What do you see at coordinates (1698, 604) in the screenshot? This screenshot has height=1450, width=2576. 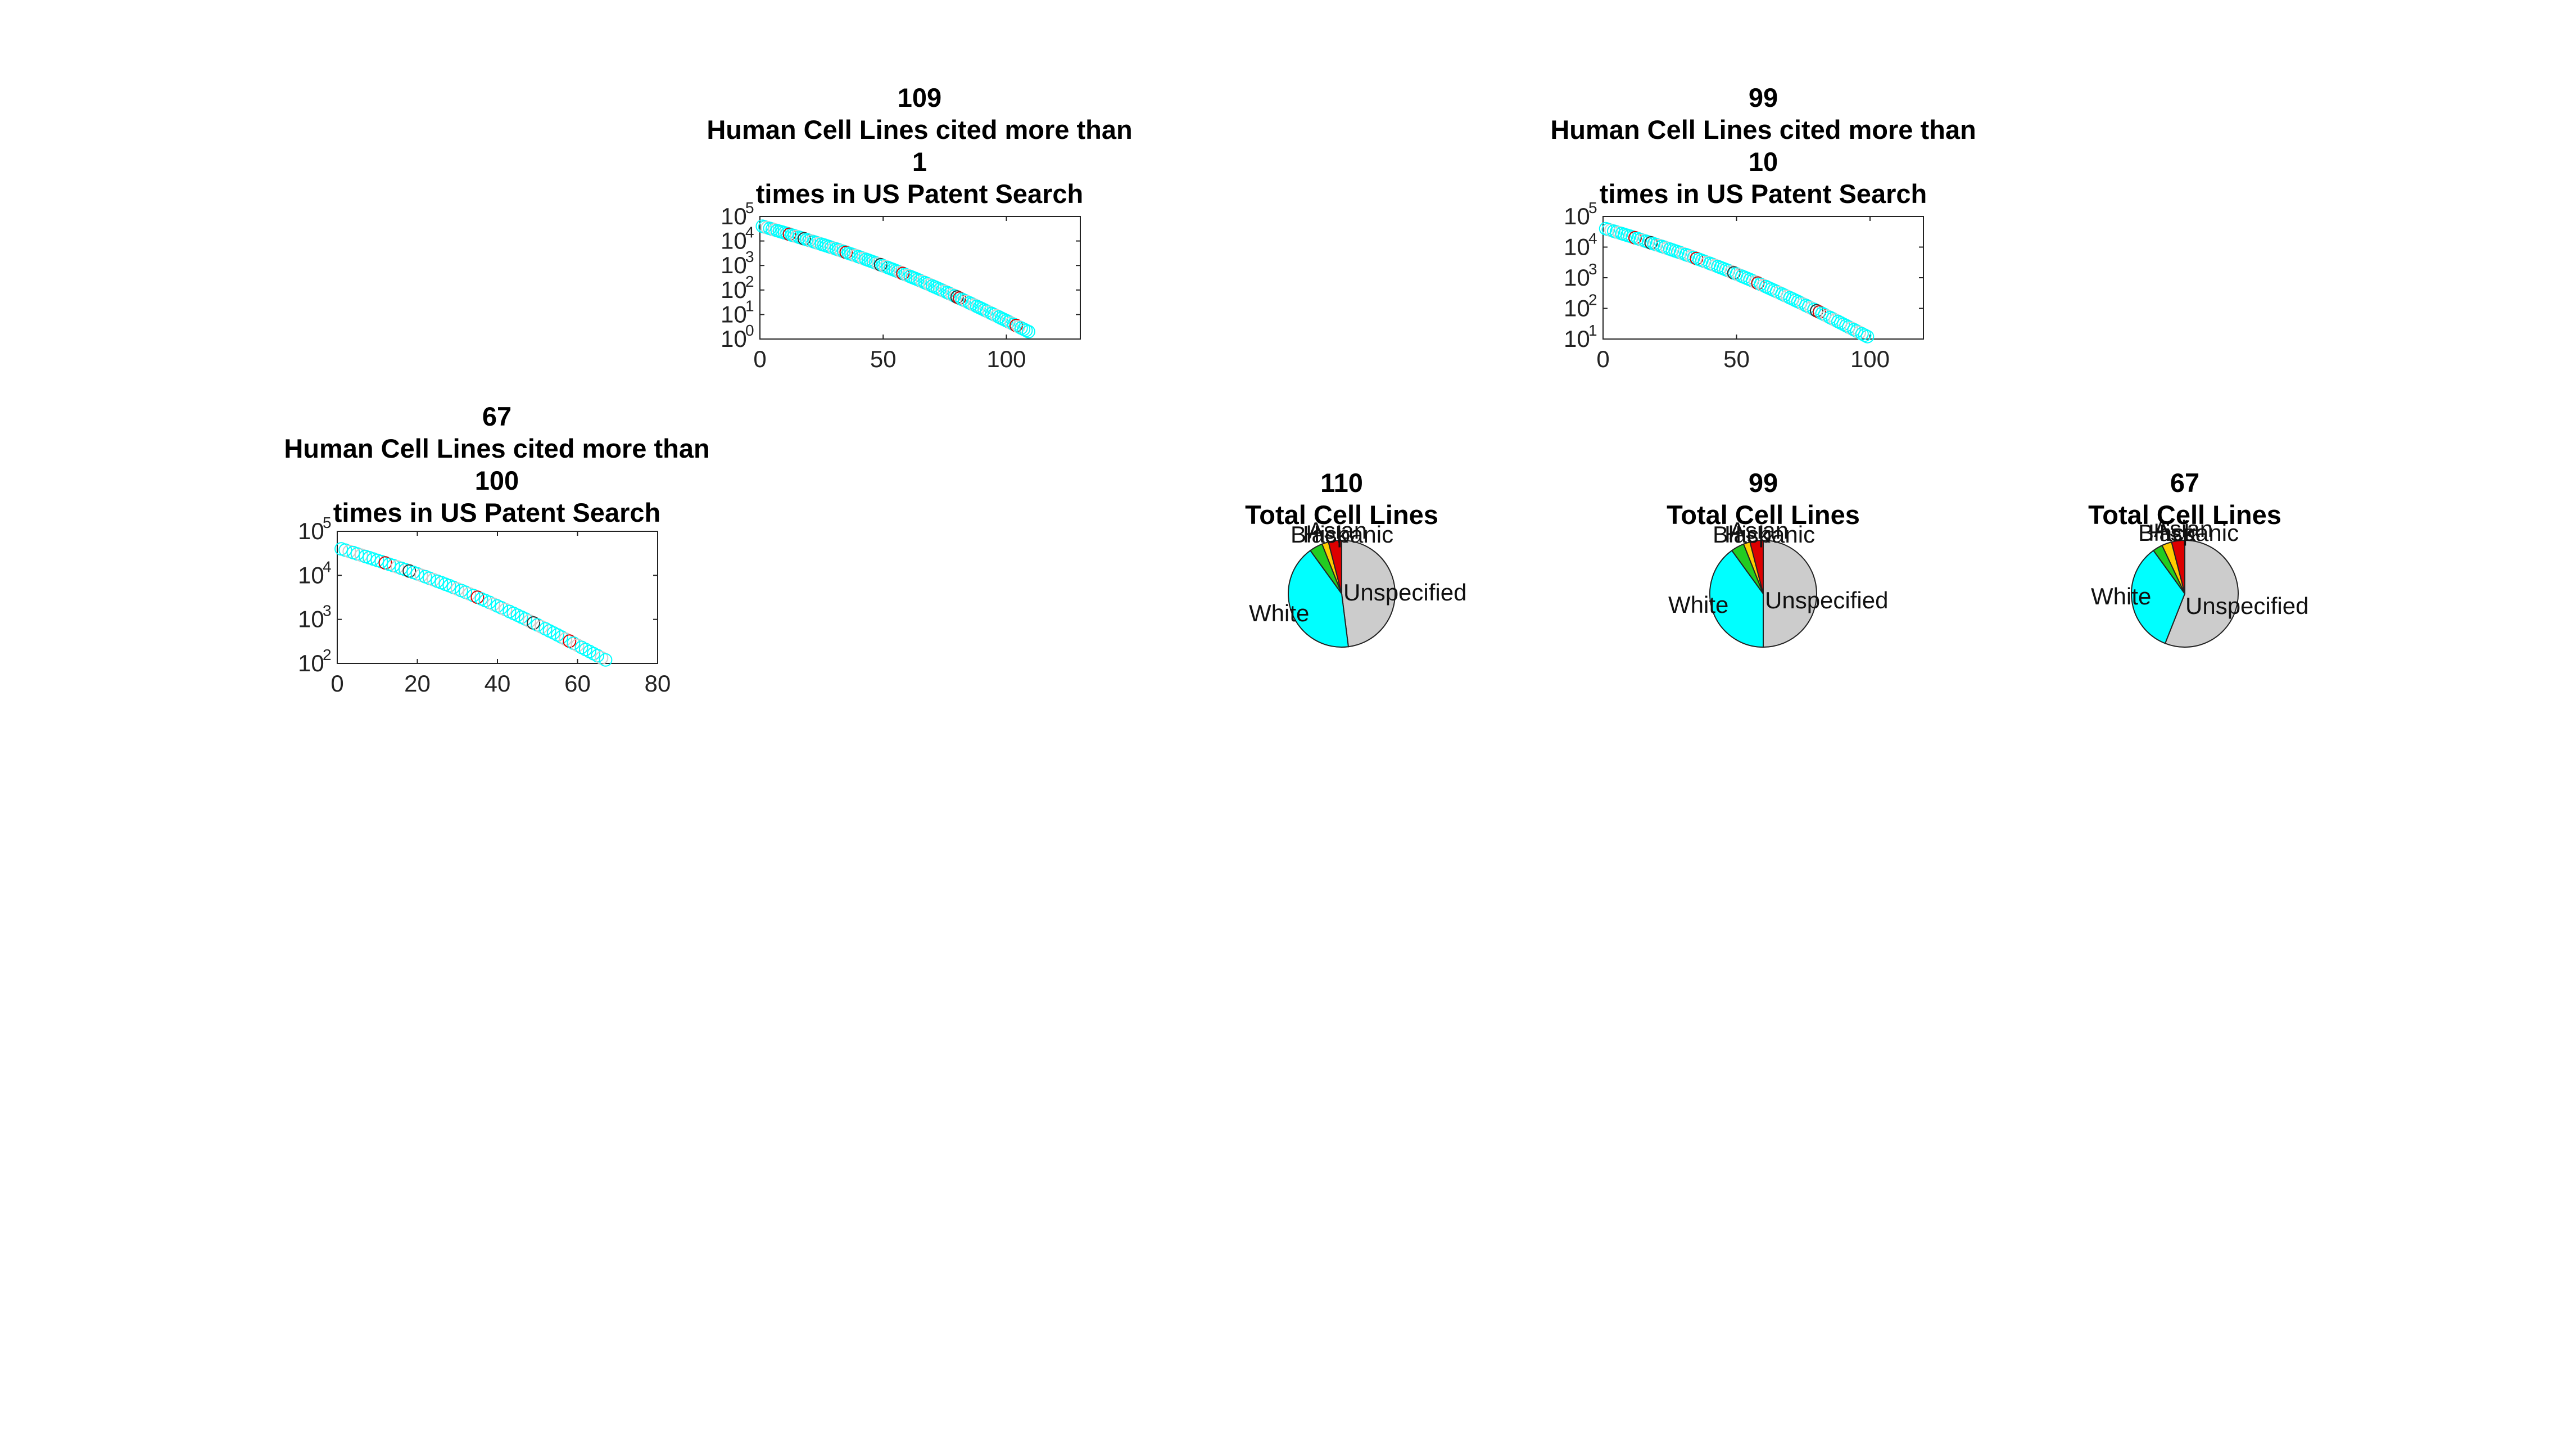 I see `pie_99-label-white: White` at bounding box center [1698, 604].